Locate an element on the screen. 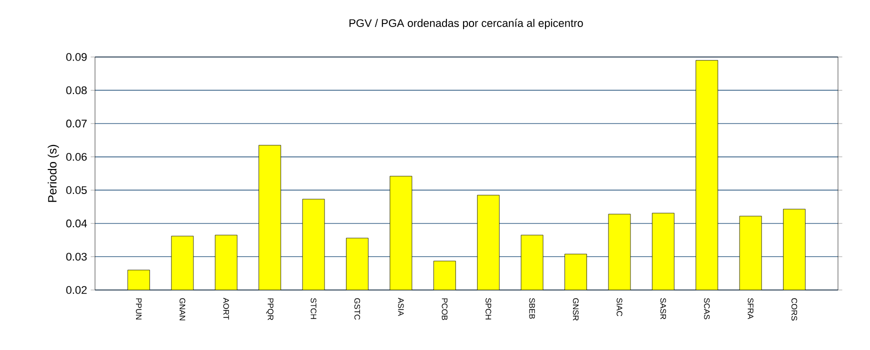  x-tick-label: PCOB is located at coordinates (445, 309).